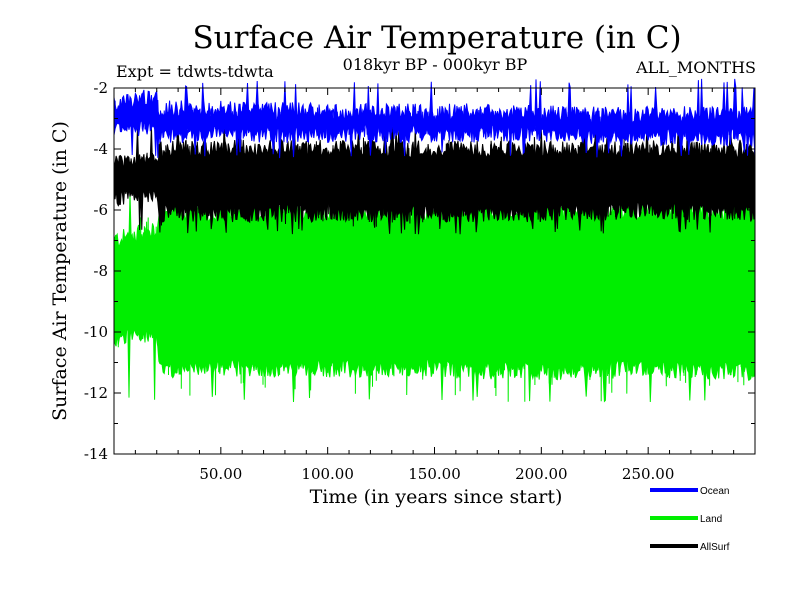  Describe the element at coordinates (648, 474) in the screenshot. I see `x-tick-label: 250.00` at that location.